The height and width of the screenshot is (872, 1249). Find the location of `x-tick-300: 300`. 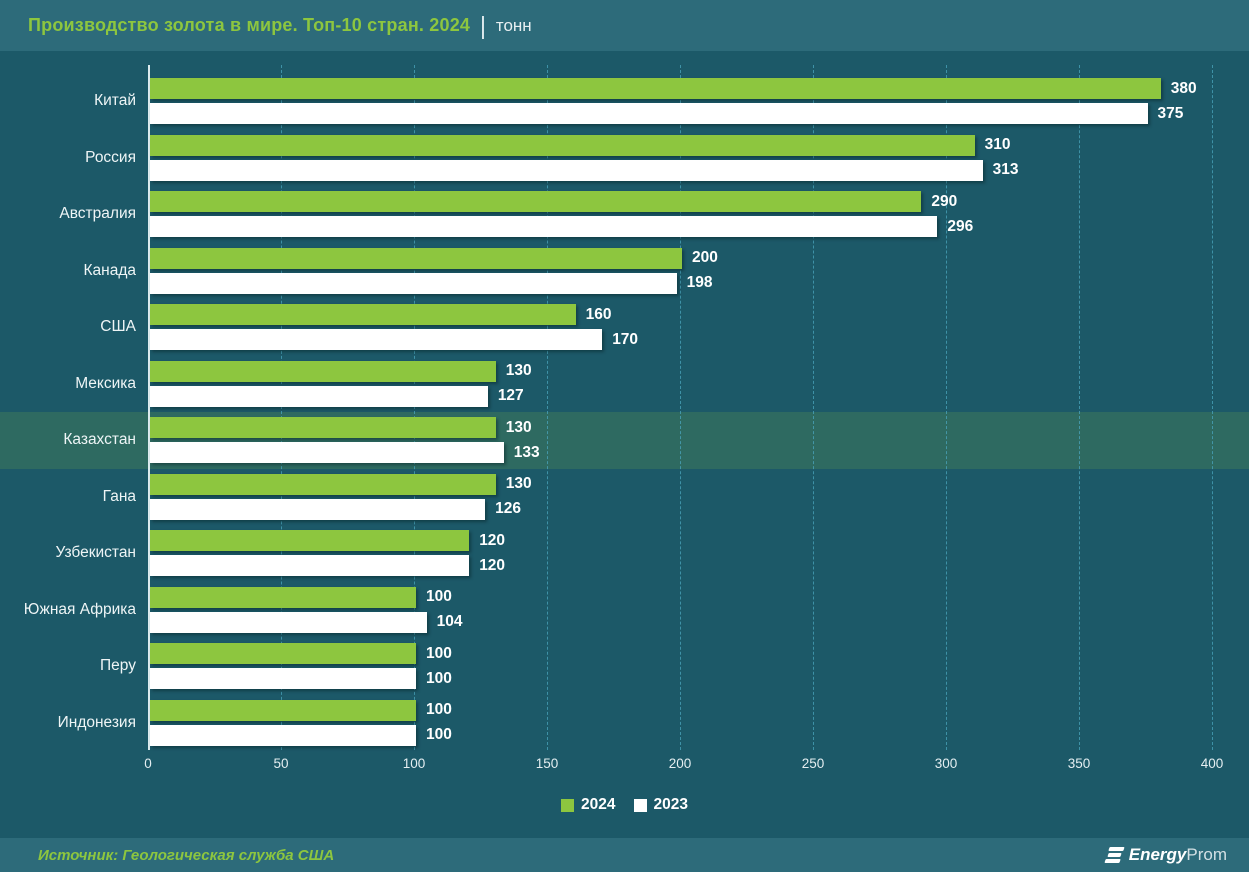

x-tick-300: 300 is located at coordinates (946, 763).